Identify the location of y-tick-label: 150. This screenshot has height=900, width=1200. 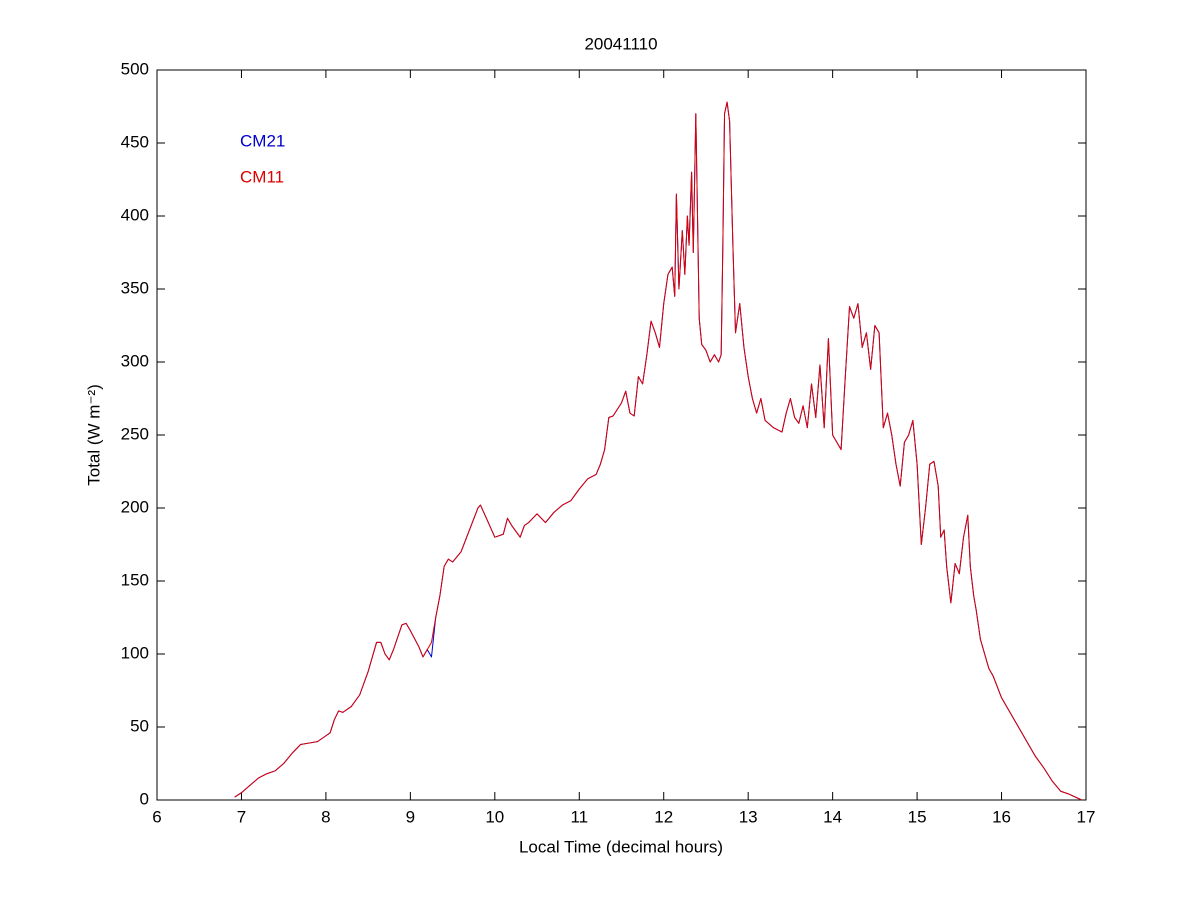
(135, 579).